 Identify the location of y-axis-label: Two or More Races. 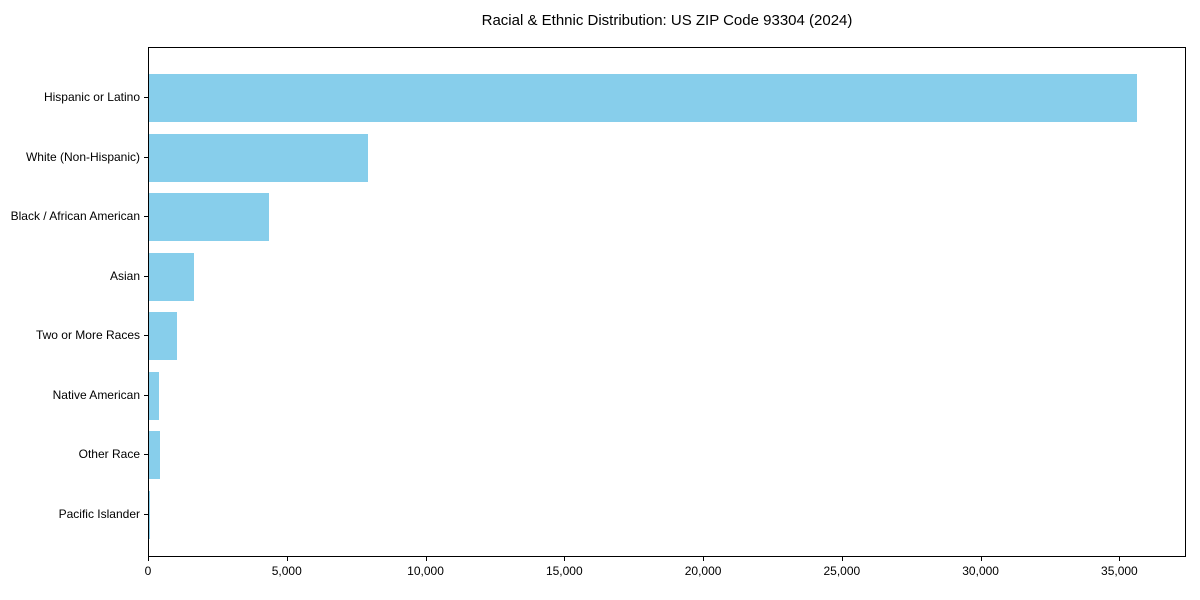
(87, 335).